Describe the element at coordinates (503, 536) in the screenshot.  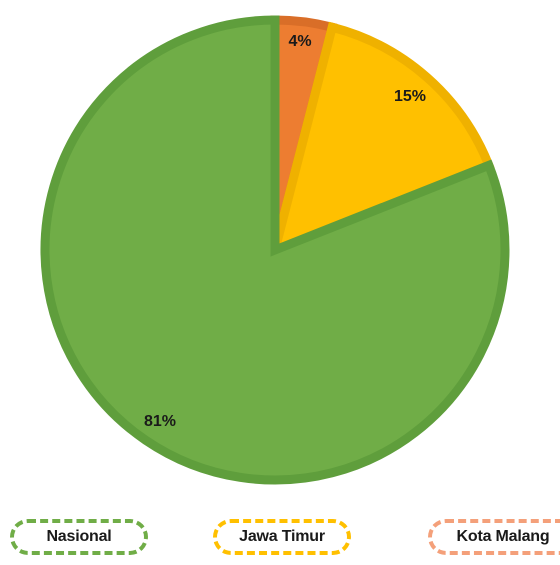
I see `legend-label-kota-malang: Kota Malang` at that location.